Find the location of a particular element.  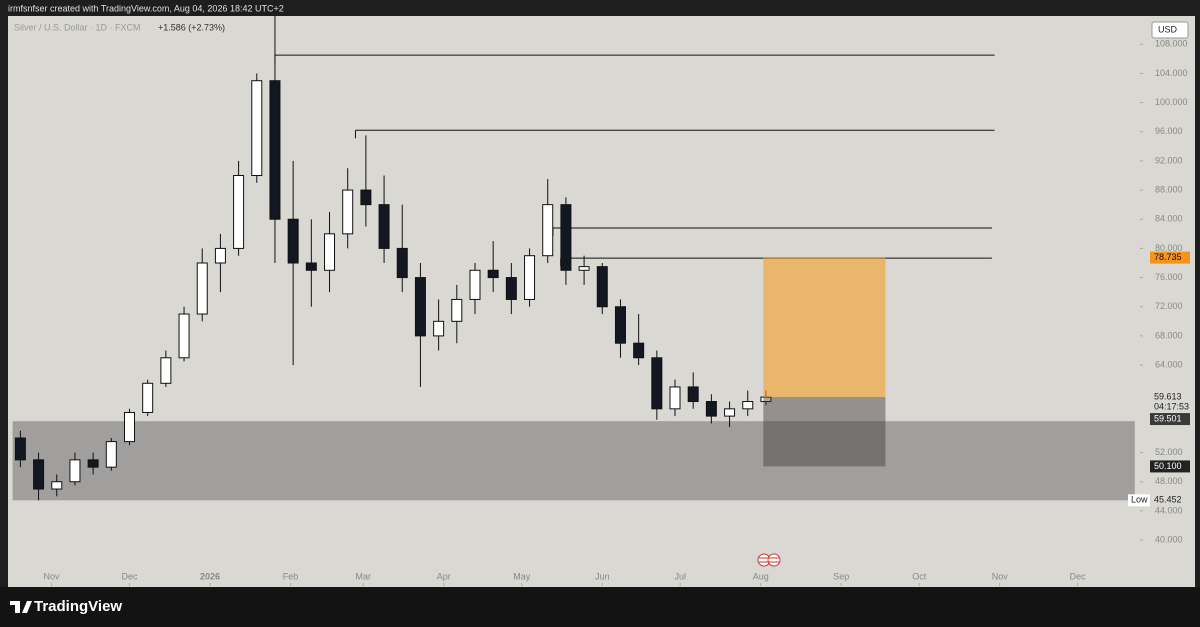

x-tick-label: Sep is located at coordinates (841, 576).